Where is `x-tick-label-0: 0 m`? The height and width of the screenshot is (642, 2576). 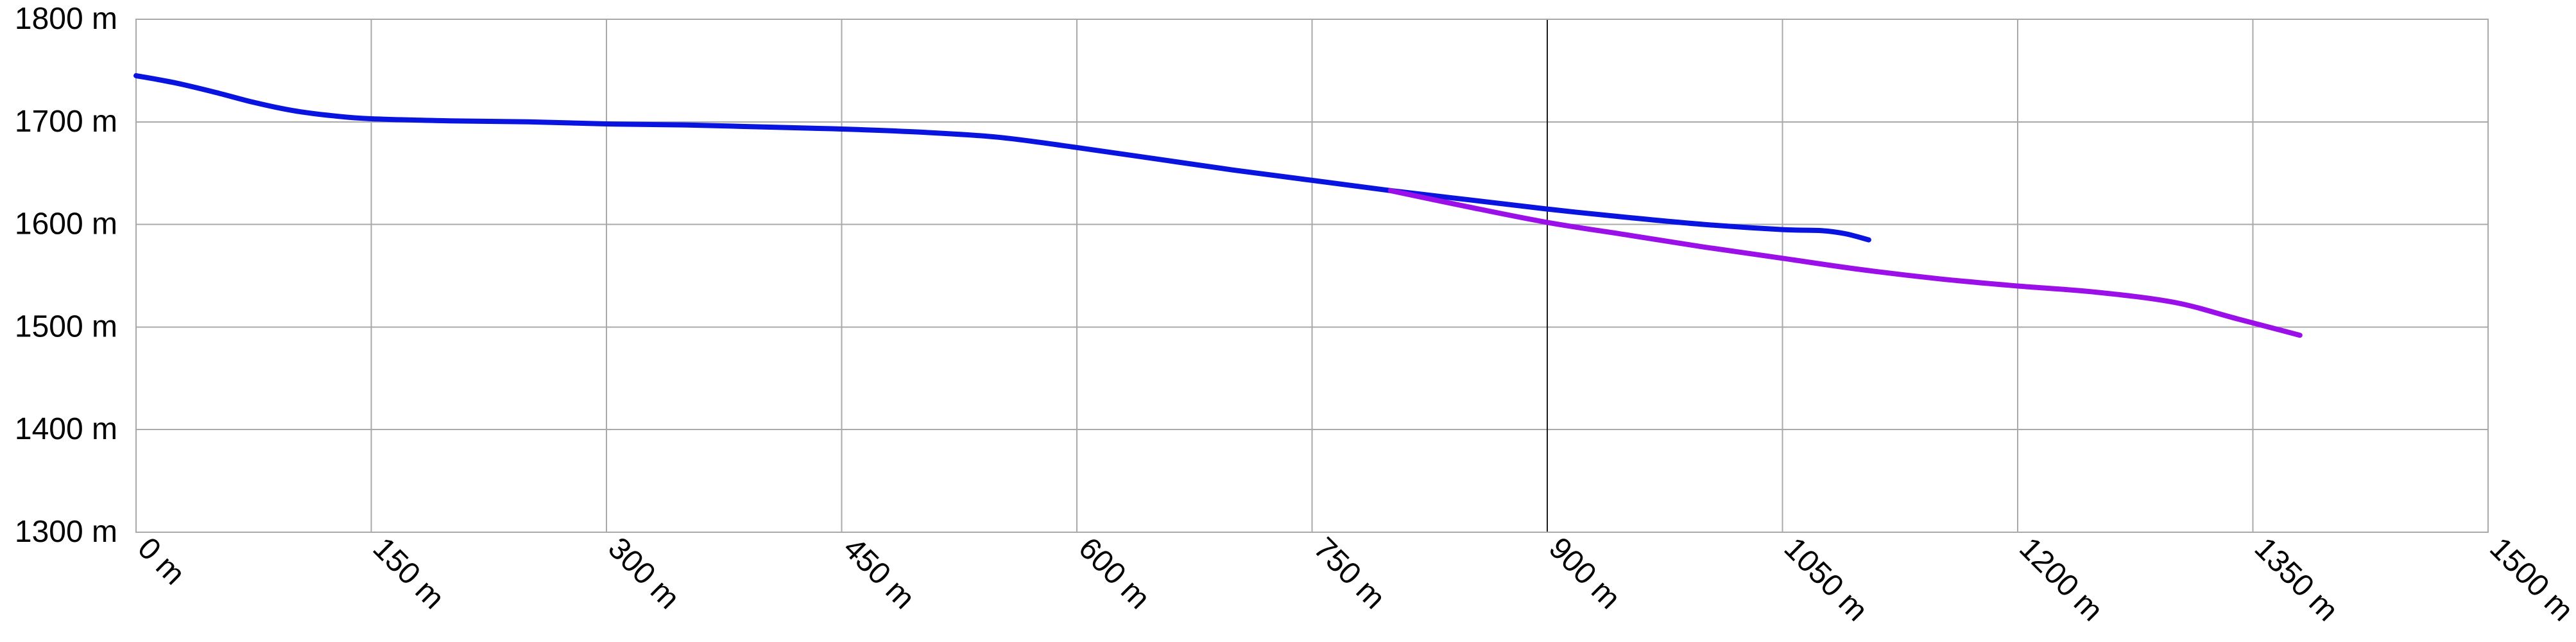
x-tick-label-0: 0 m is located at coordinates (161, 561).